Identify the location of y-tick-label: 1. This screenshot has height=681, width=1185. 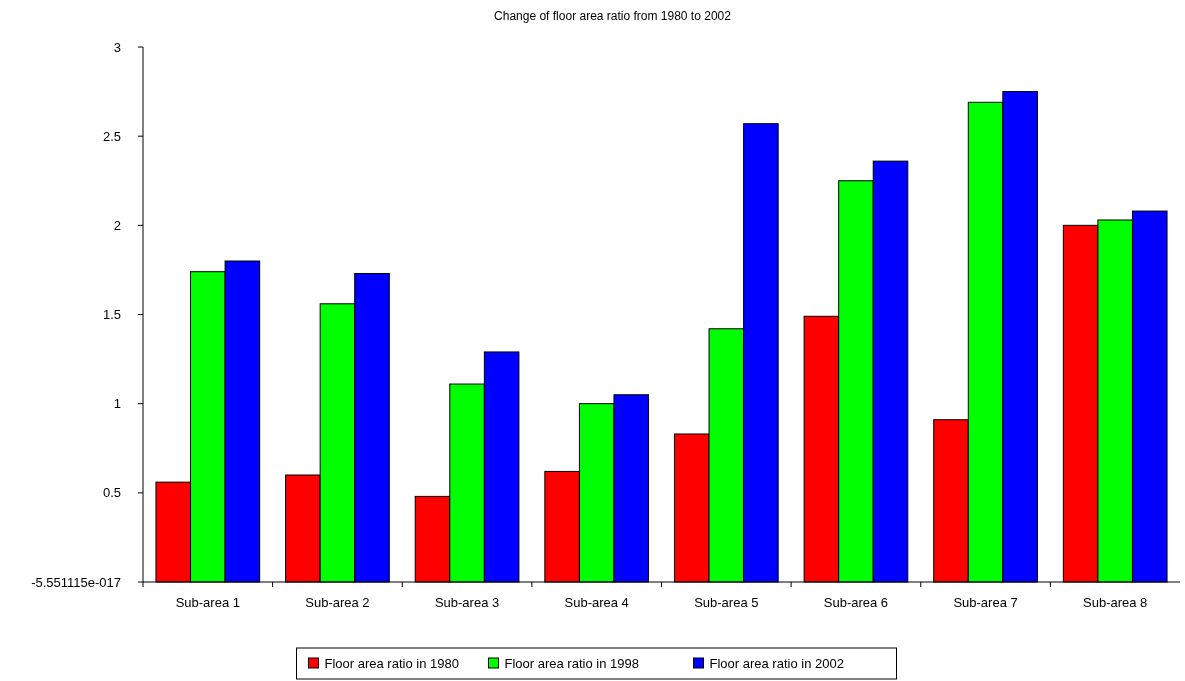
(117, 404).